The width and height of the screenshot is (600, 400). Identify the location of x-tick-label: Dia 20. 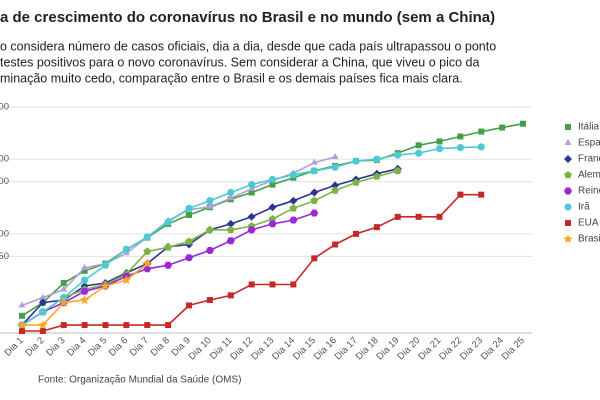
(408, 348).